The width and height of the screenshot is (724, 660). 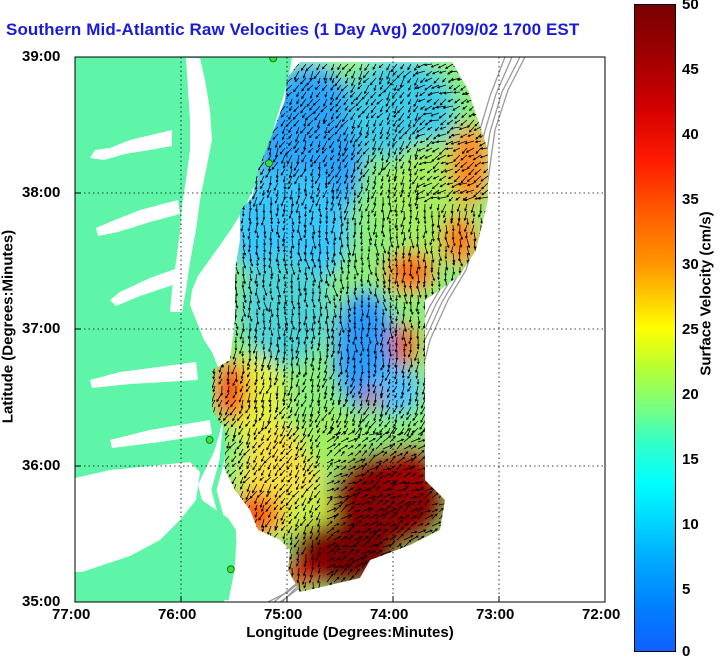 I want to click on colorbar-tick-label: 0, so click(x=686, y=651).